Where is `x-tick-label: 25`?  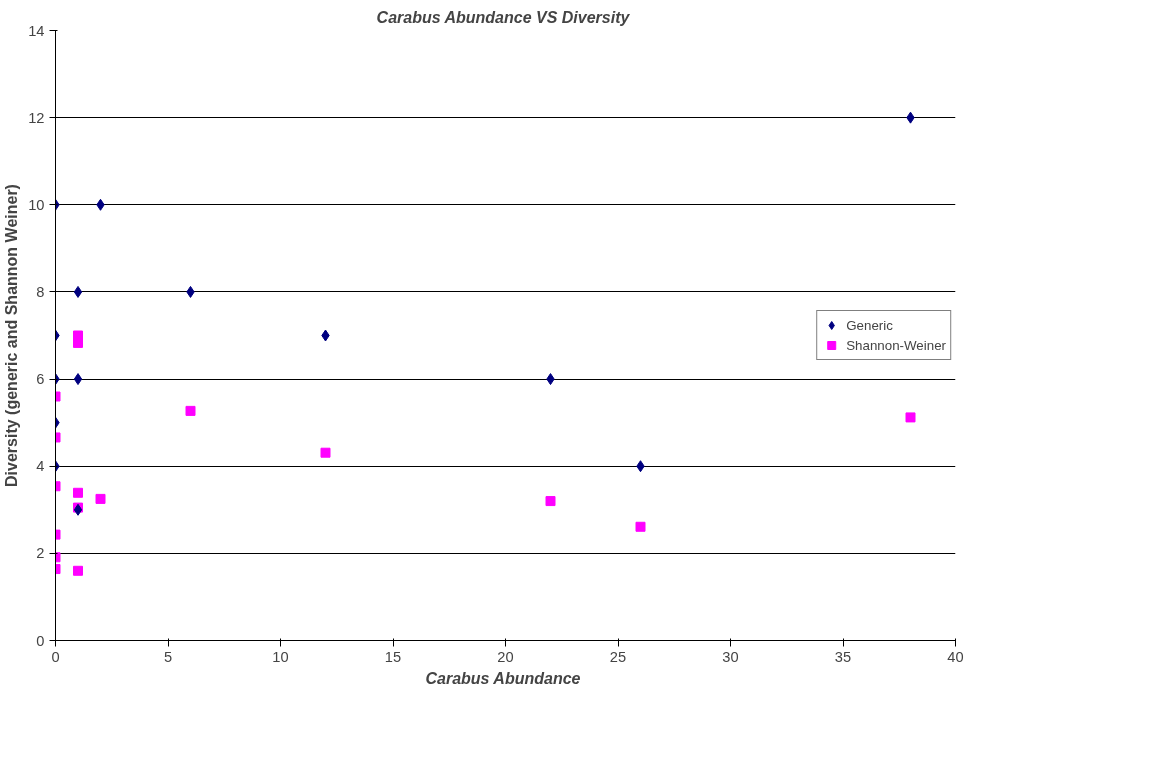 x-tick-label: 25 is located at coordinates (618, 656).